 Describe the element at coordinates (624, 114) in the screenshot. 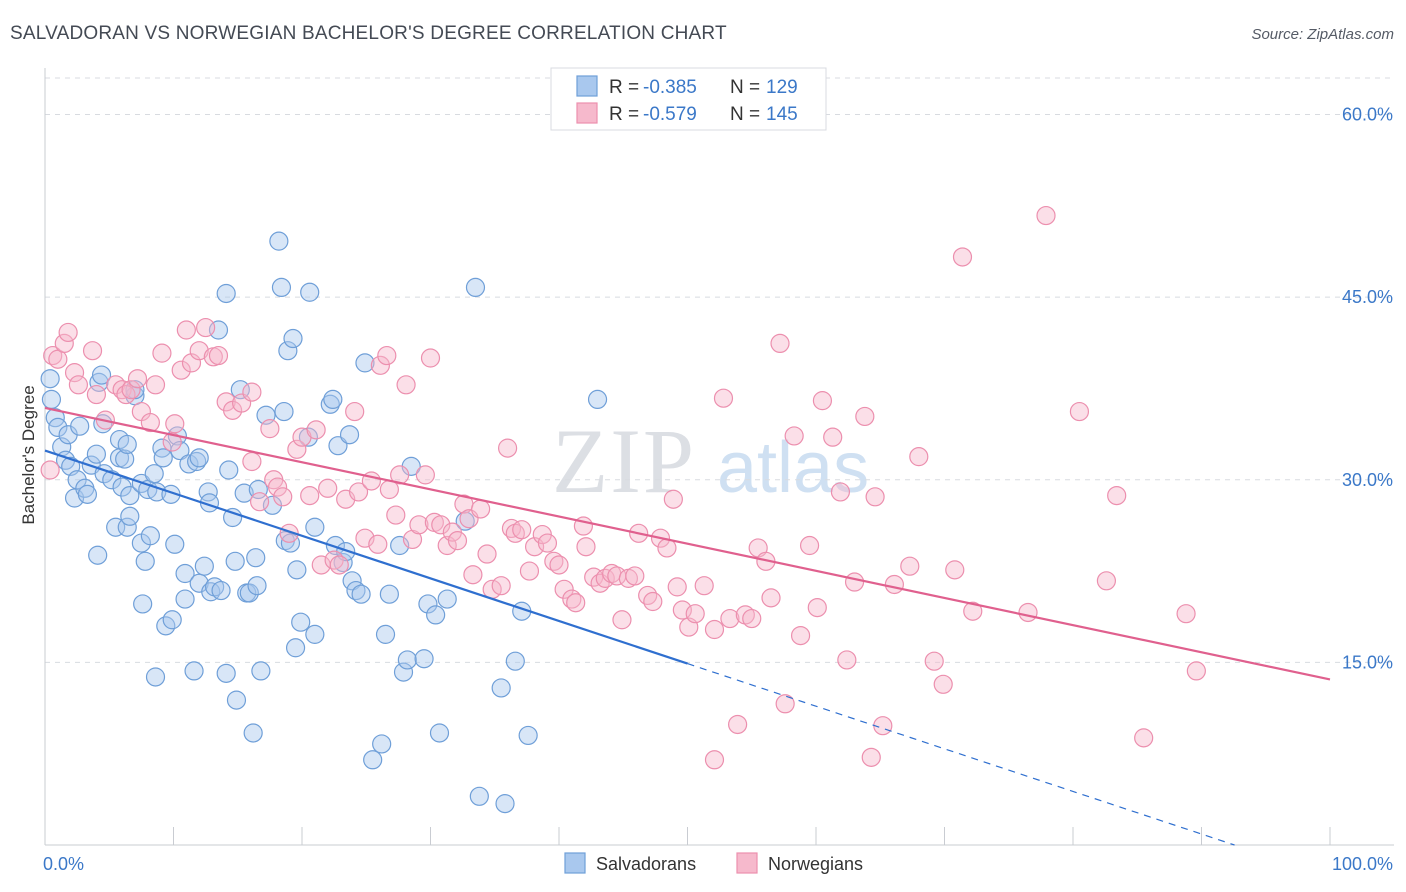

I see `legend-r-label-2: R =` at that location.